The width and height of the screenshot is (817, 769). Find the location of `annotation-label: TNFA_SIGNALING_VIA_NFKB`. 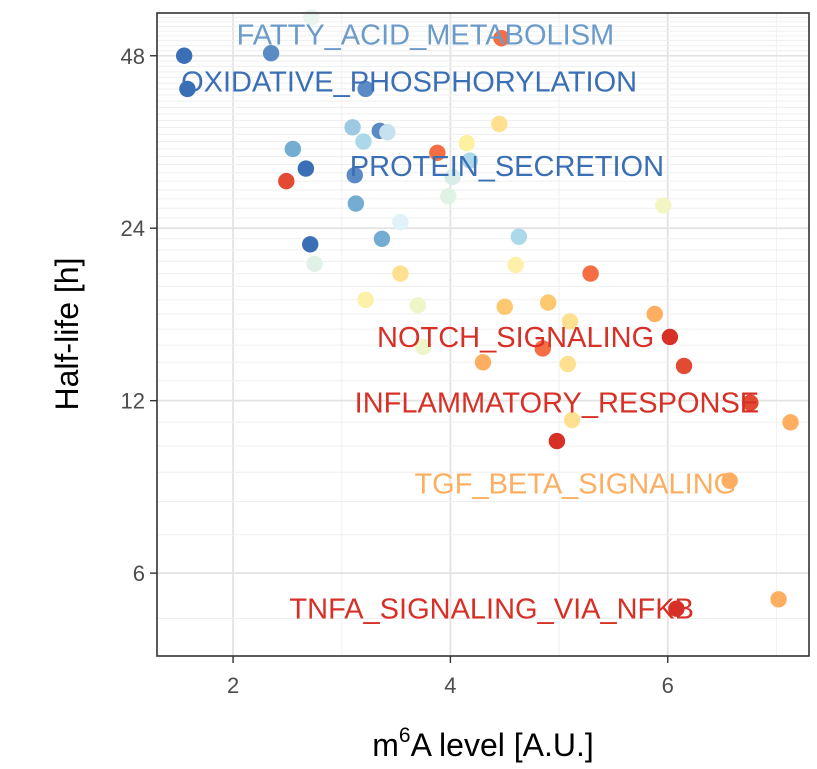

annotation-label: TNFA_SIGNALING_VIA_NFKB is located at coordinates (491, 610).